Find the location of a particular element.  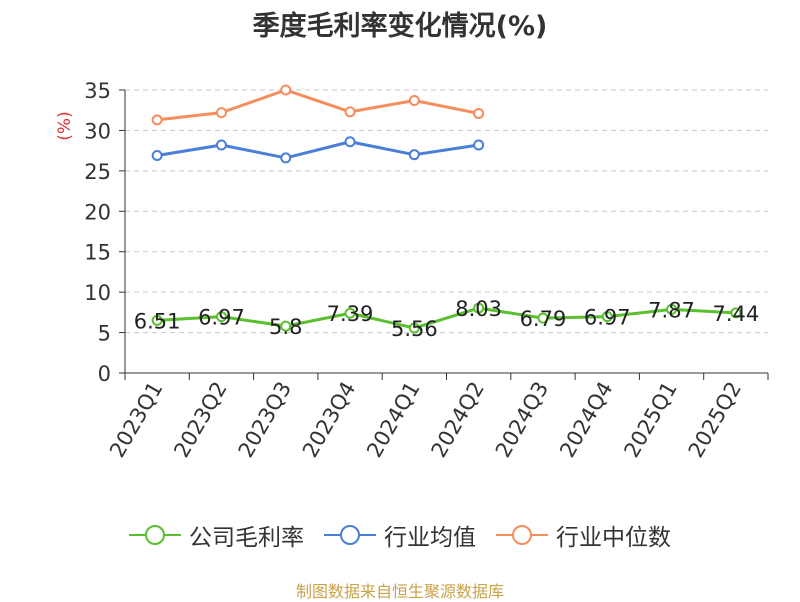

data-label: 7.44 is located at coordinates (735, 314).